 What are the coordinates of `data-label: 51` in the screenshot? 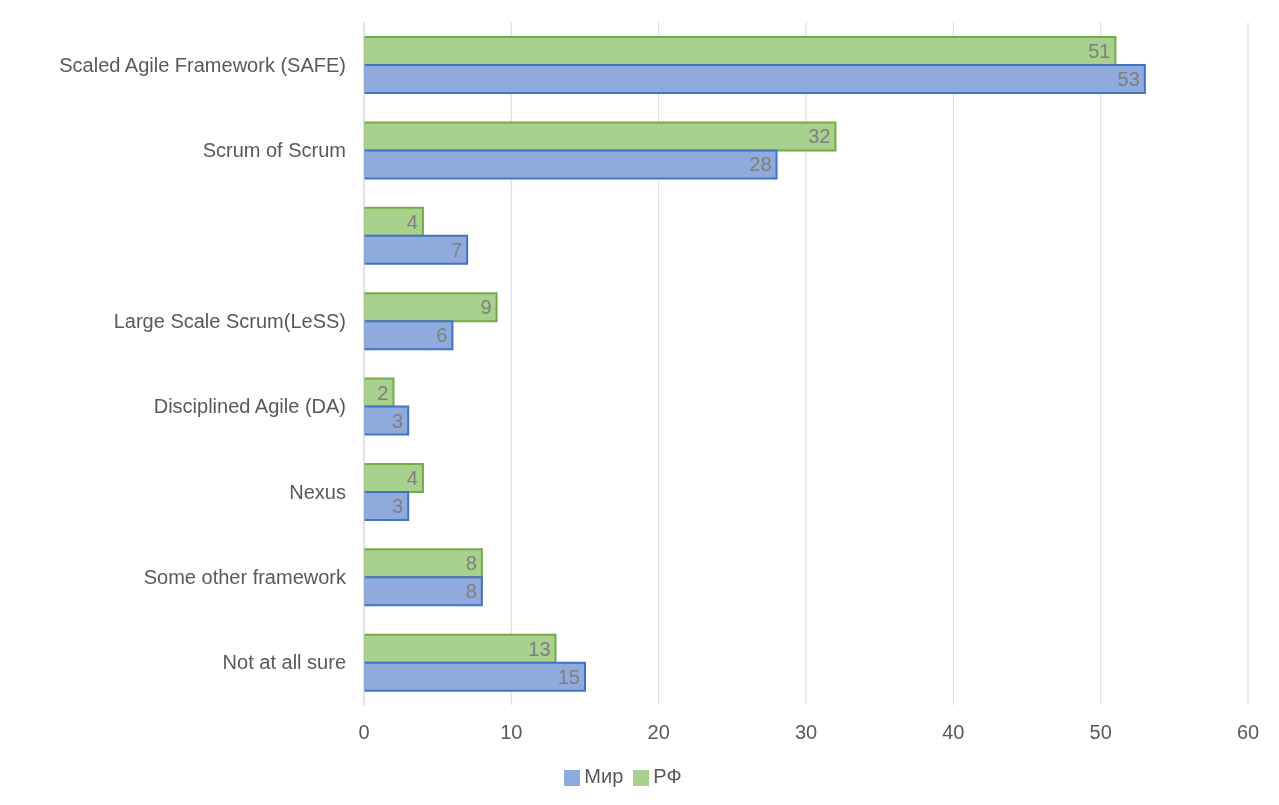 It's located at (1099, 51).